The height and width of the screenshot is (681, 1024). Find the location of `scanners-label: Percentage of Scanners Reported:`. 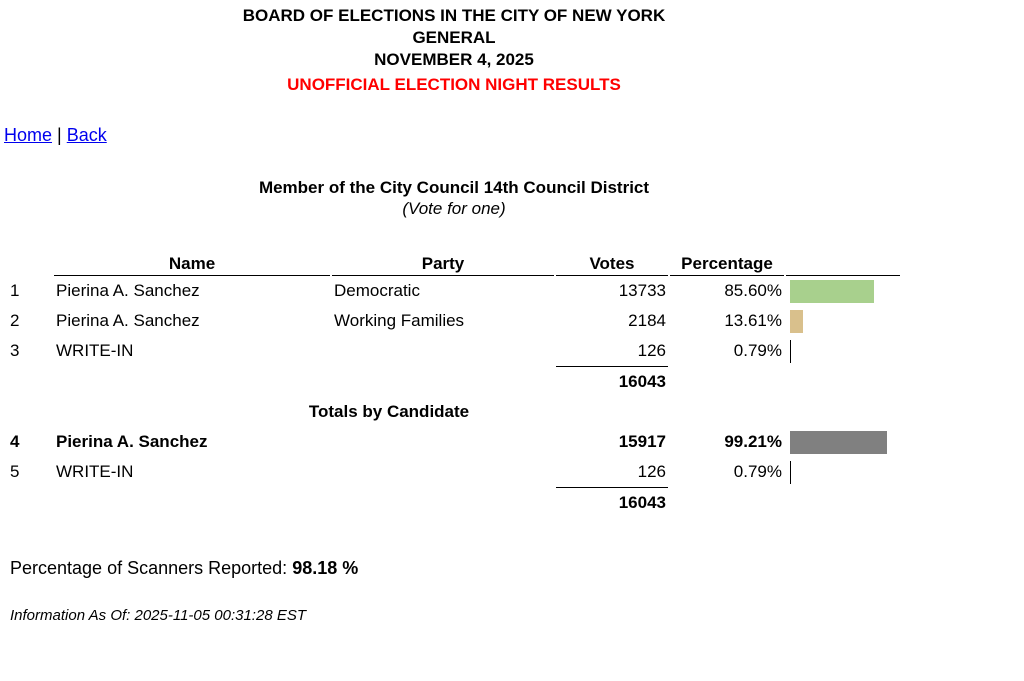

scanners-label: Percentage of Scanners Reported: is located at coordinates (149, 568).